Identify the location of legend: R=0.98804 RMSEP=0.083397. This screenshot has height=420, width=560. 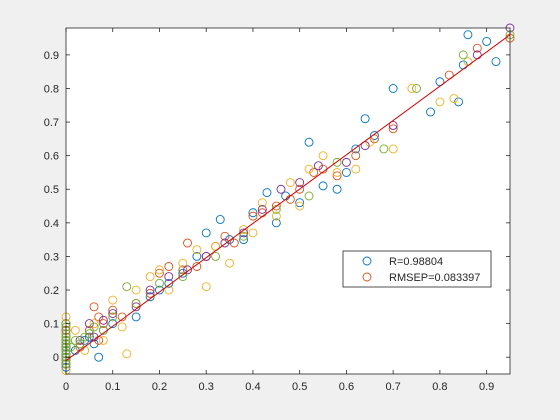
(417, 269).